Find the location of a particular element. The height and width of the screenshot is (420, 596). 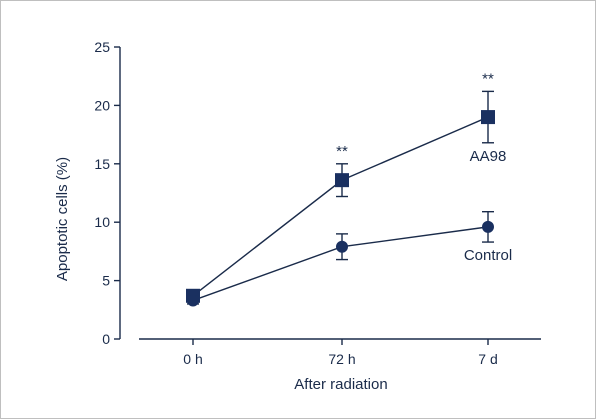

y-tick-label: 10 is located at coordinates (102, 222).